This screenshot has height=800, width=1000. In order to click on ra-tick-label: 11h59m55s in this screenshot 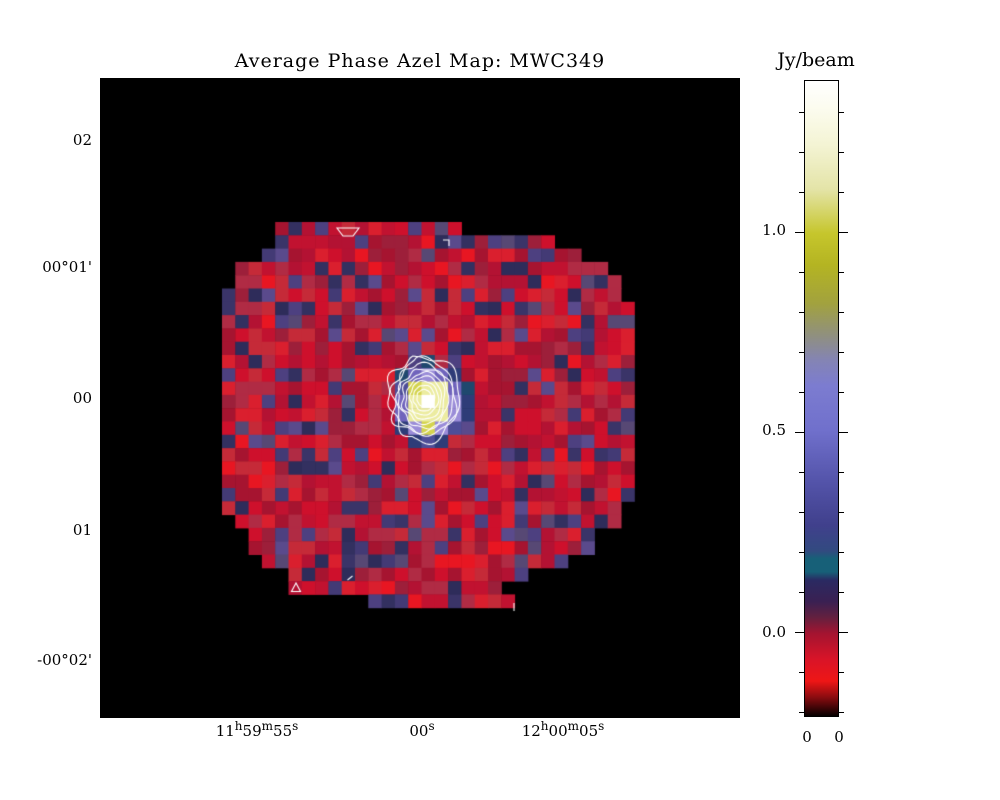, I will do `click(257, 729)`.